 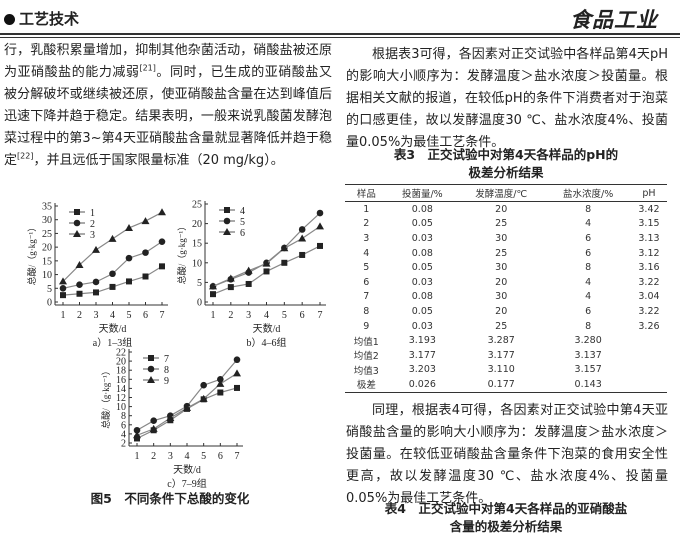 What do you see at coordinates (366, 238) in the screenshot?
I see `table-cell: 3` at bounding box center [366, 238].